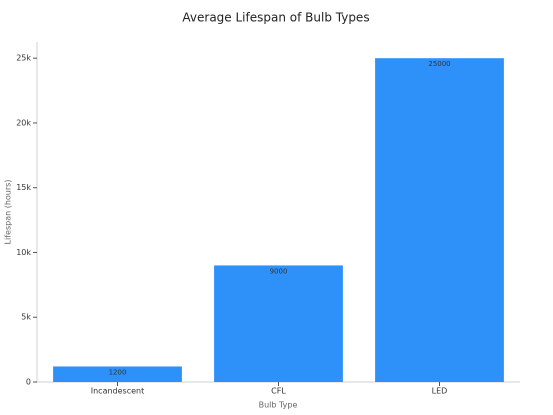 The width and height of the screenshot is (553, 415). I want to click on chart-title: Average Lifespan of Bulb Types, so click(275, 18).